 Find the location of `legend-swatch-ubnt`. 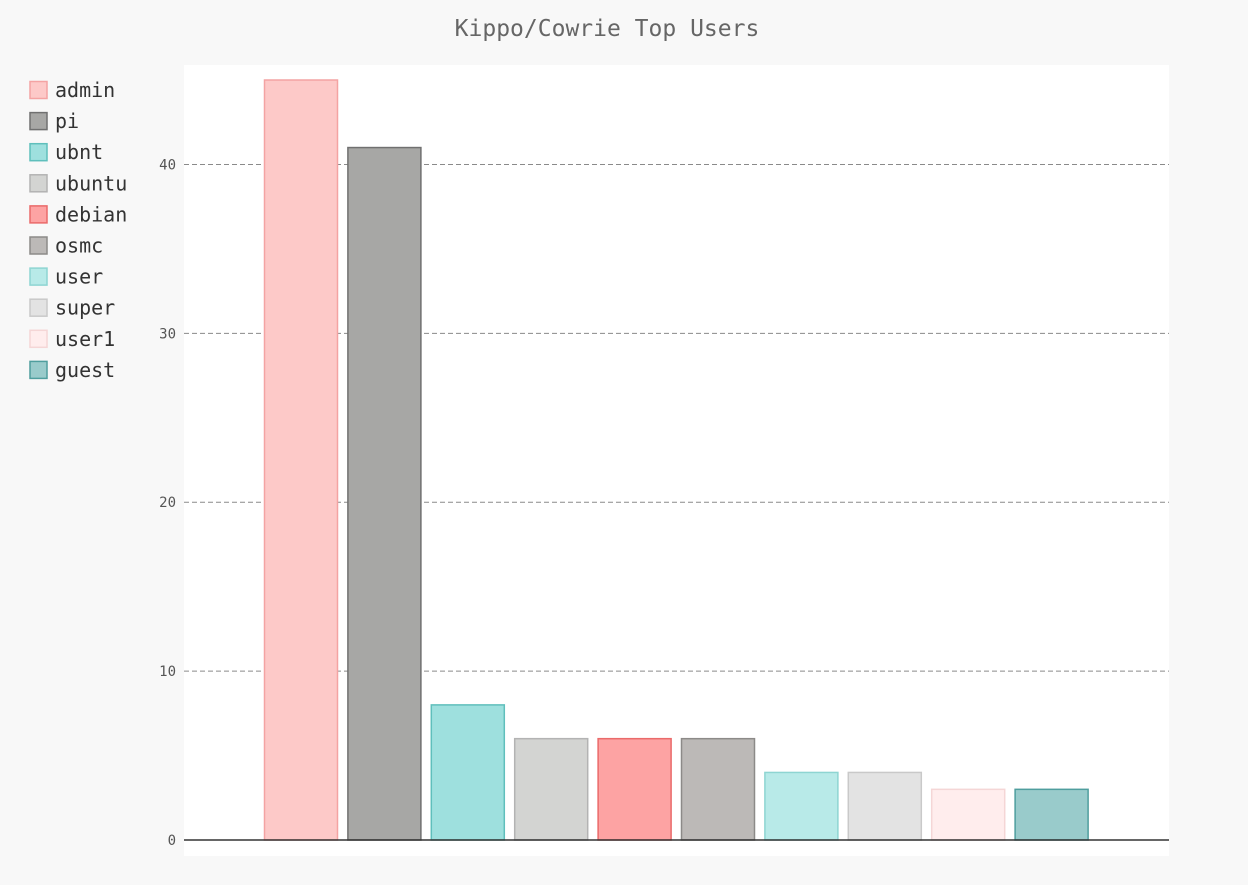

legend-swatch-ubnt is located at coordinates (38, 152).